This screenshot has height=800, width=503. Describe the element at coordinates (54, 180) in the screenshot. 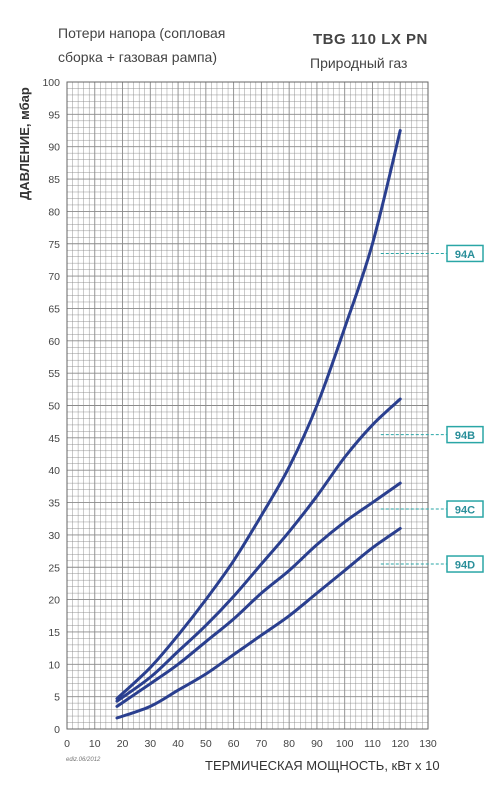

I see `y-tick-label: 85` at that location.